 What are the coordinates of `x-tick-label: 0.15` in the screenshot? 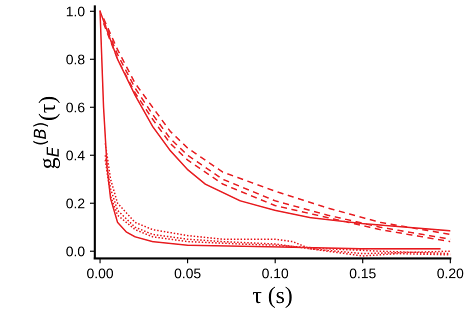 It's located at (363, 273).